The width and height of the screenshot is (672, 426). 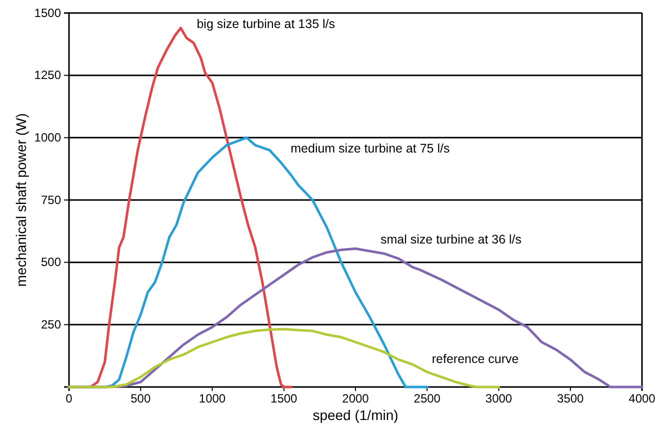 What do you see at coordinates (21, 200) in the screenshot?
I see `y-axis-title: mechanical shaft power (W)` at bounding box center [21, 200].